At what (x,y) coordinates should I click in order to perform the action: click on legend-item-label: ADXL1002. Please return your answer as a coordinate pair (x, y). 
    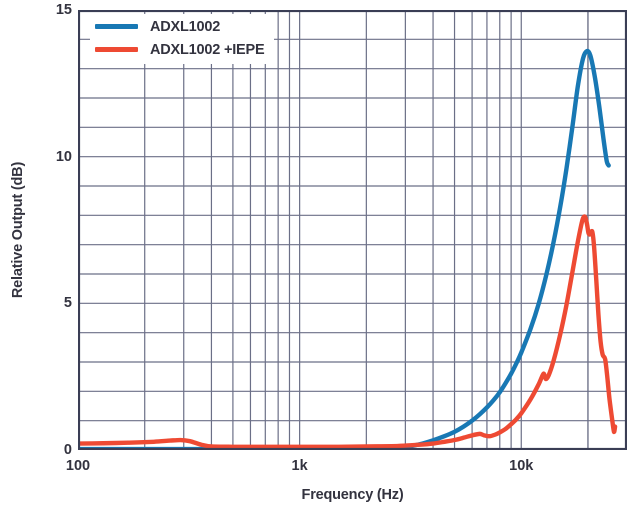
    Looking at the image, I should click on (185, 26).